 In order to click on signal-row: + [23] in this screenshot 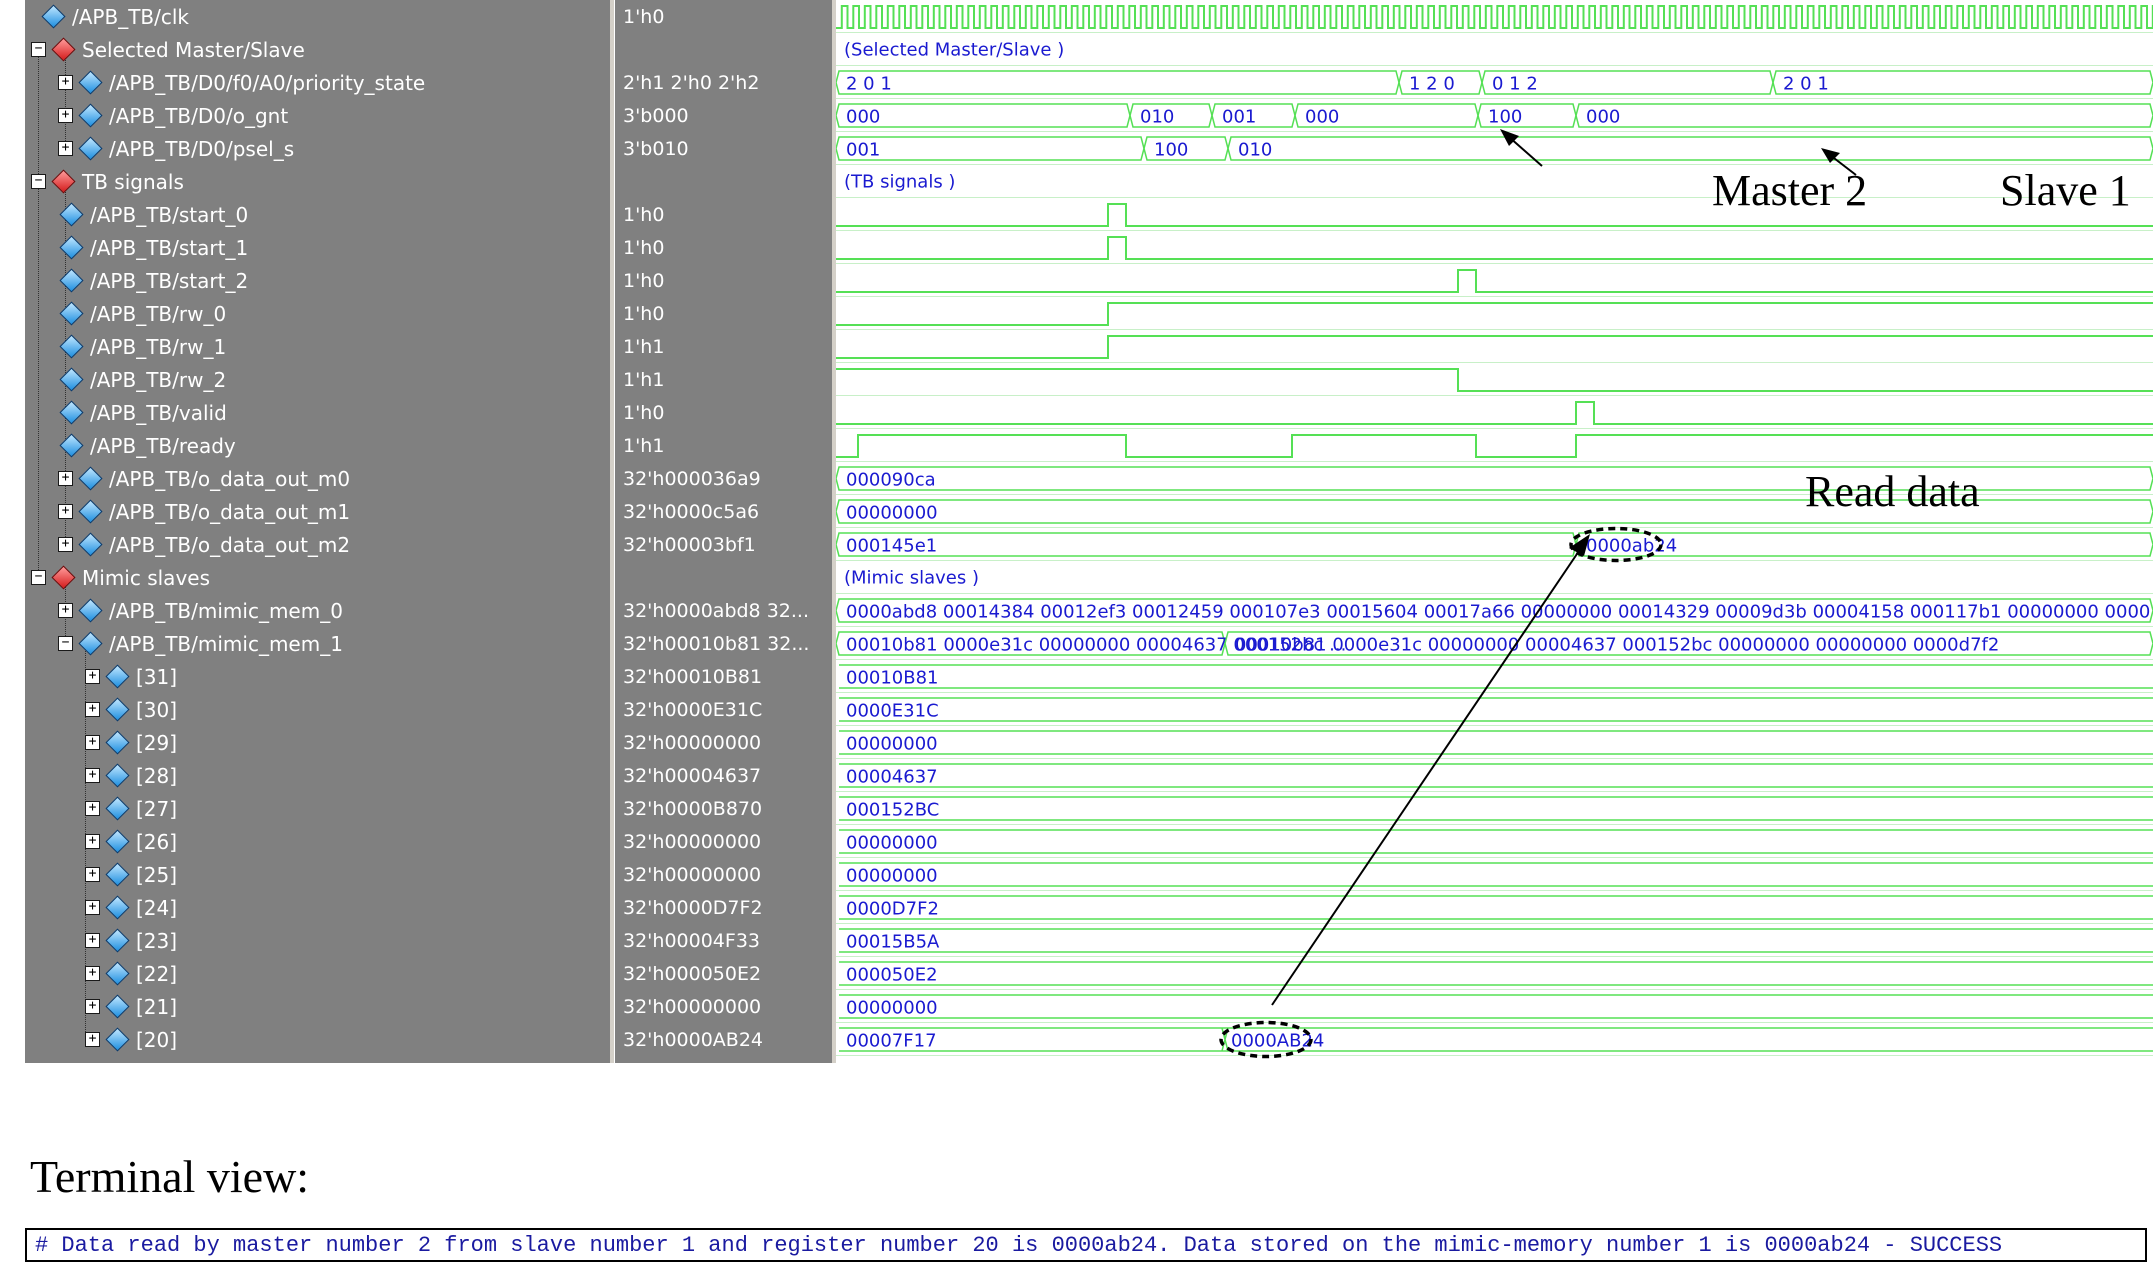, I will do `click(131, 940)`.